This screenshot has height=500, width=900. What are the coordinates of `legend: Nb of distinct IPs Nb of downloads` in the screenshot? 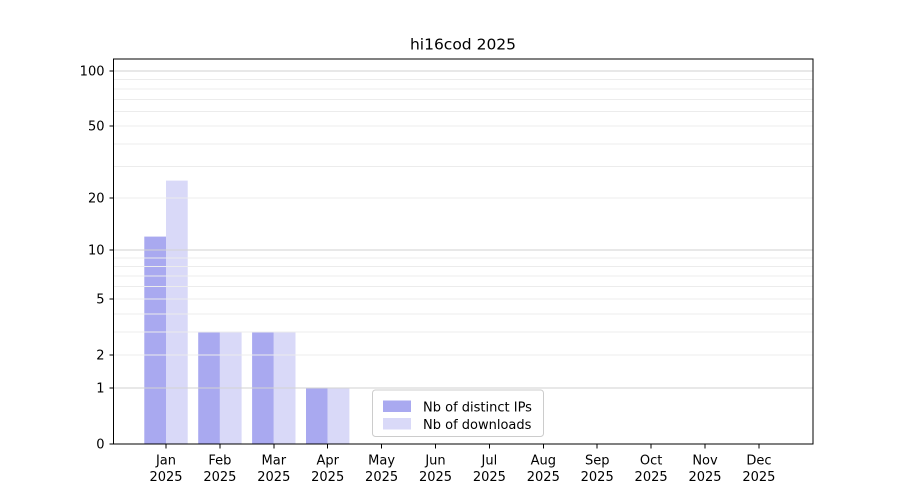 It's located at (458, 413).